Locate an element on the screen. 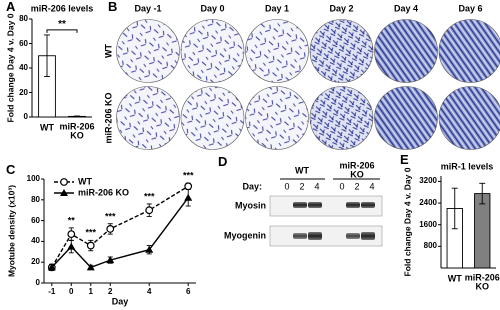  blot is located at coordinates (326, 212).